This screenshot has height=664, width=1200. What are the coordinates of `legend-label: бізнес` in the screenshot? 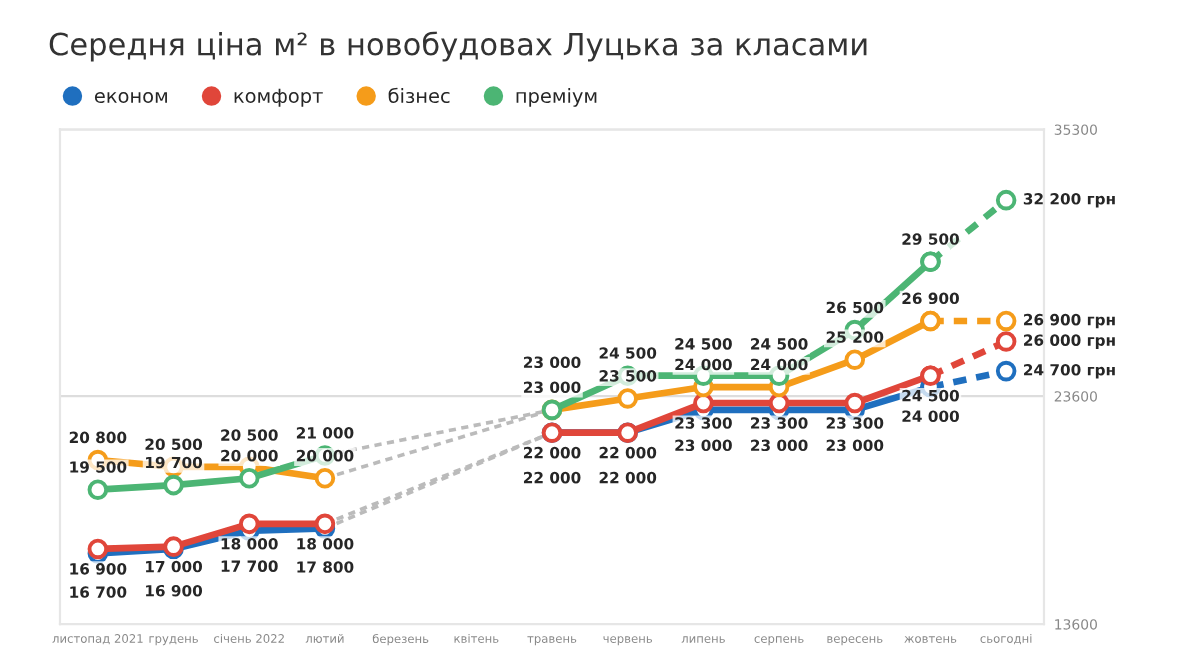 It's located at (419, 95).